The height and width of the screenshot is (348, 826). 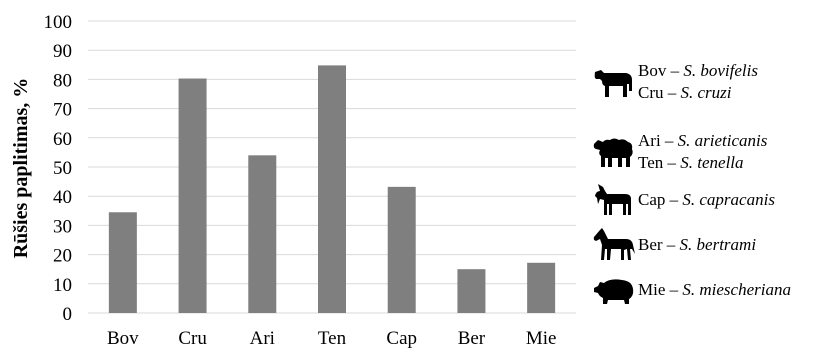 I want to click on y-axis-ticks: 0 10 20 30 40 50 60 70 80 90 100, so click(x=58, y=168).